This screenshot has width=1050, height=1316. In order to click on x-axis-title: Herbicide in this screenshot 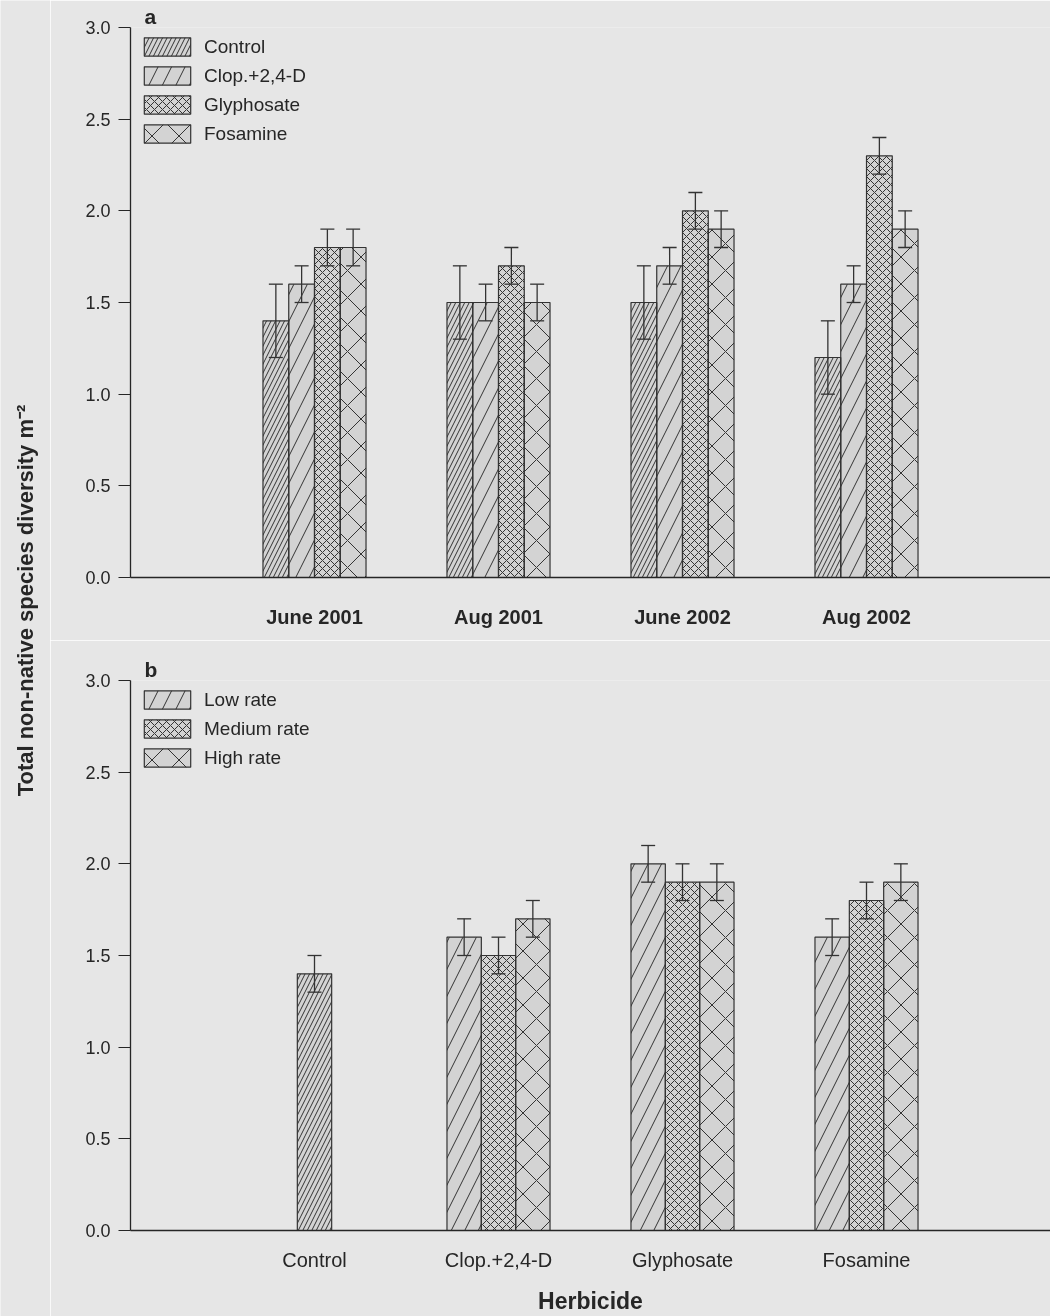, I will do `click(590, 1300)`.